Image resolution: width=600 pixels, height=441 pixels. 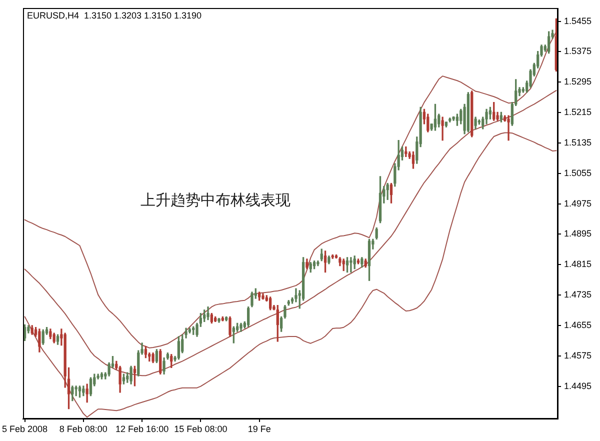 What do you see at coordinates (201, 429) in the screenshot?
I see `x-tick-label: 15 Feb 08:00` at bounding box center [201, 429].